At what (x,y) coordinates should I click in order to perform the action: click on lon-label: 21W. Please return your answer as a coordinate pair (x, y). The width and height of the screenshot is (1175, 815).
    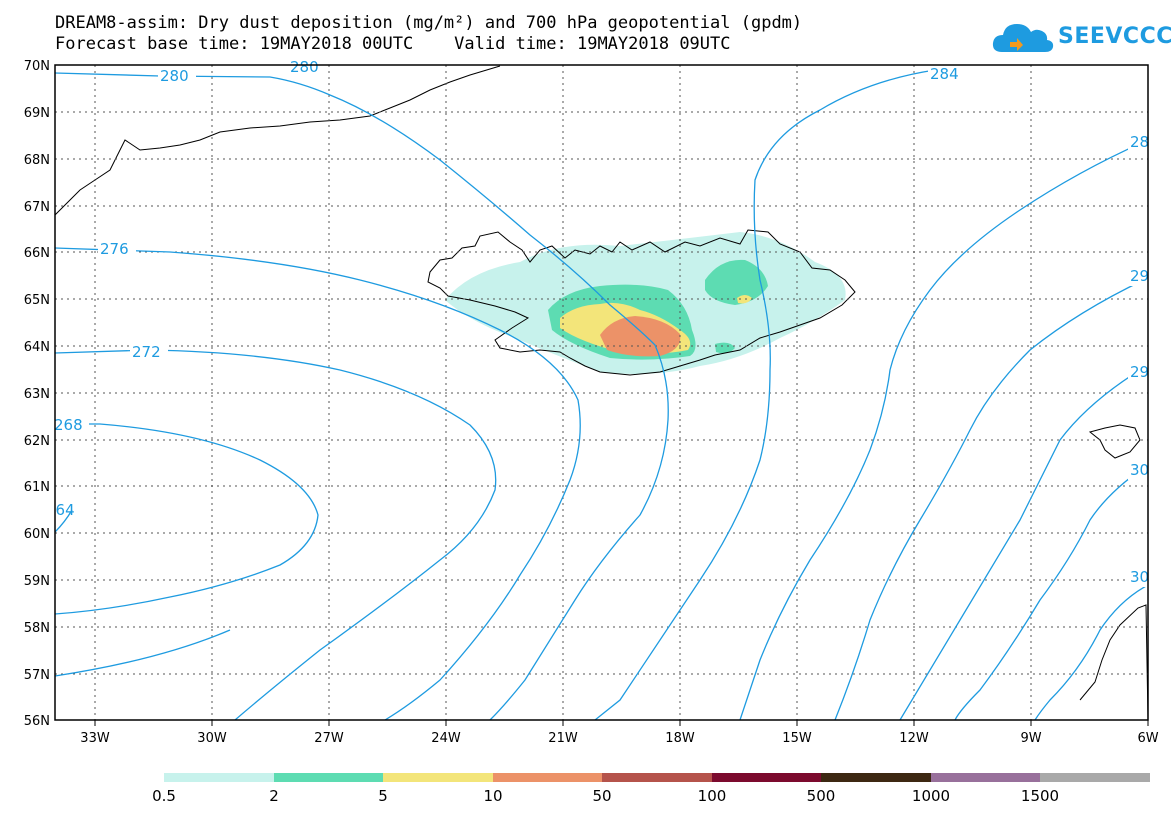
    Looking at the image, I should click on (563, 738).